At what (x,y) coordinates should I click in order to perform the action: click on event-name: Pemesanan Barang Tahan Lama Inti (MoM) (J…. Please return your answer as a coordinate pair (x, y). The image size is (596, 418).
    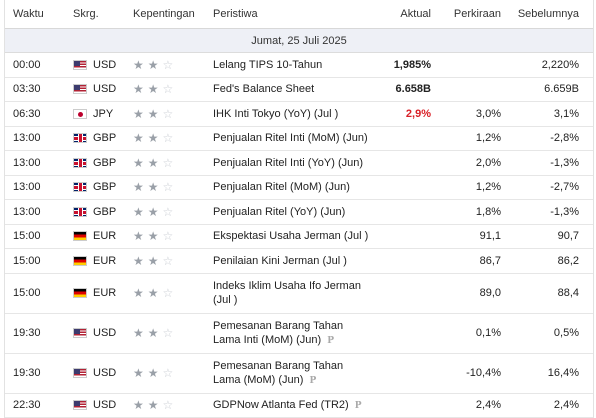
    Looking at the image, I should click on (290, 333).